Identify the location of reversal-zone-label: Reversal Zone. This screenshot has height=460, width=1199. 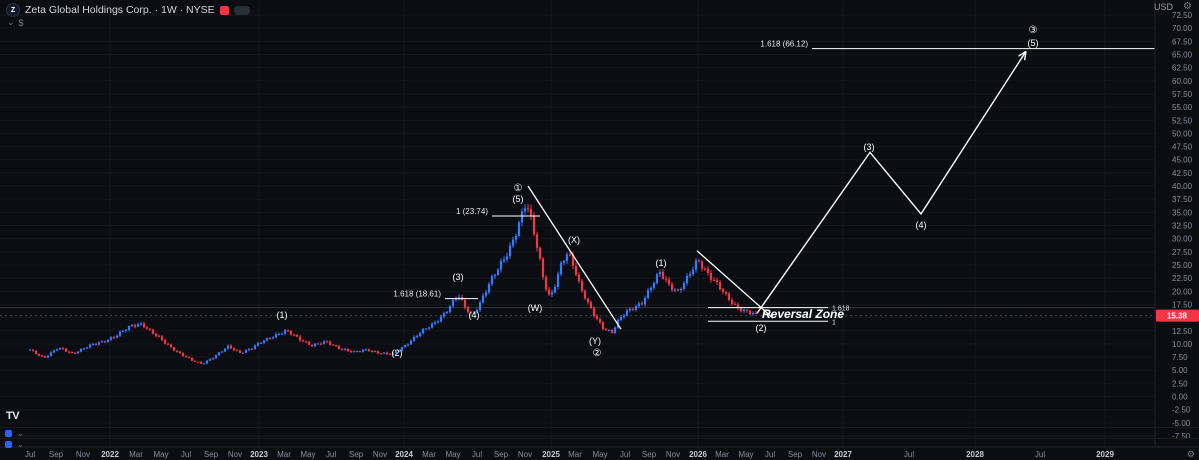
(803, 314).